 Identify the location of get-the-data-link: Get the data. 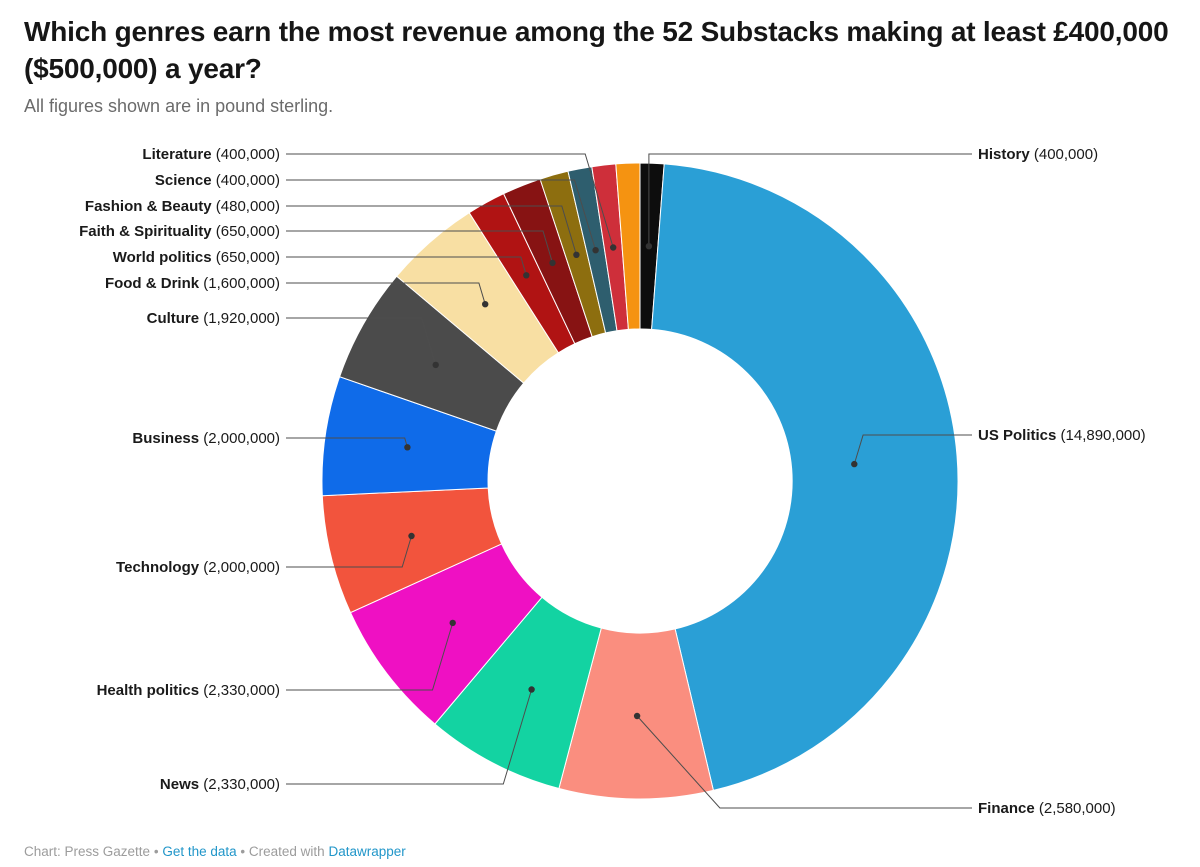
(199, 851).